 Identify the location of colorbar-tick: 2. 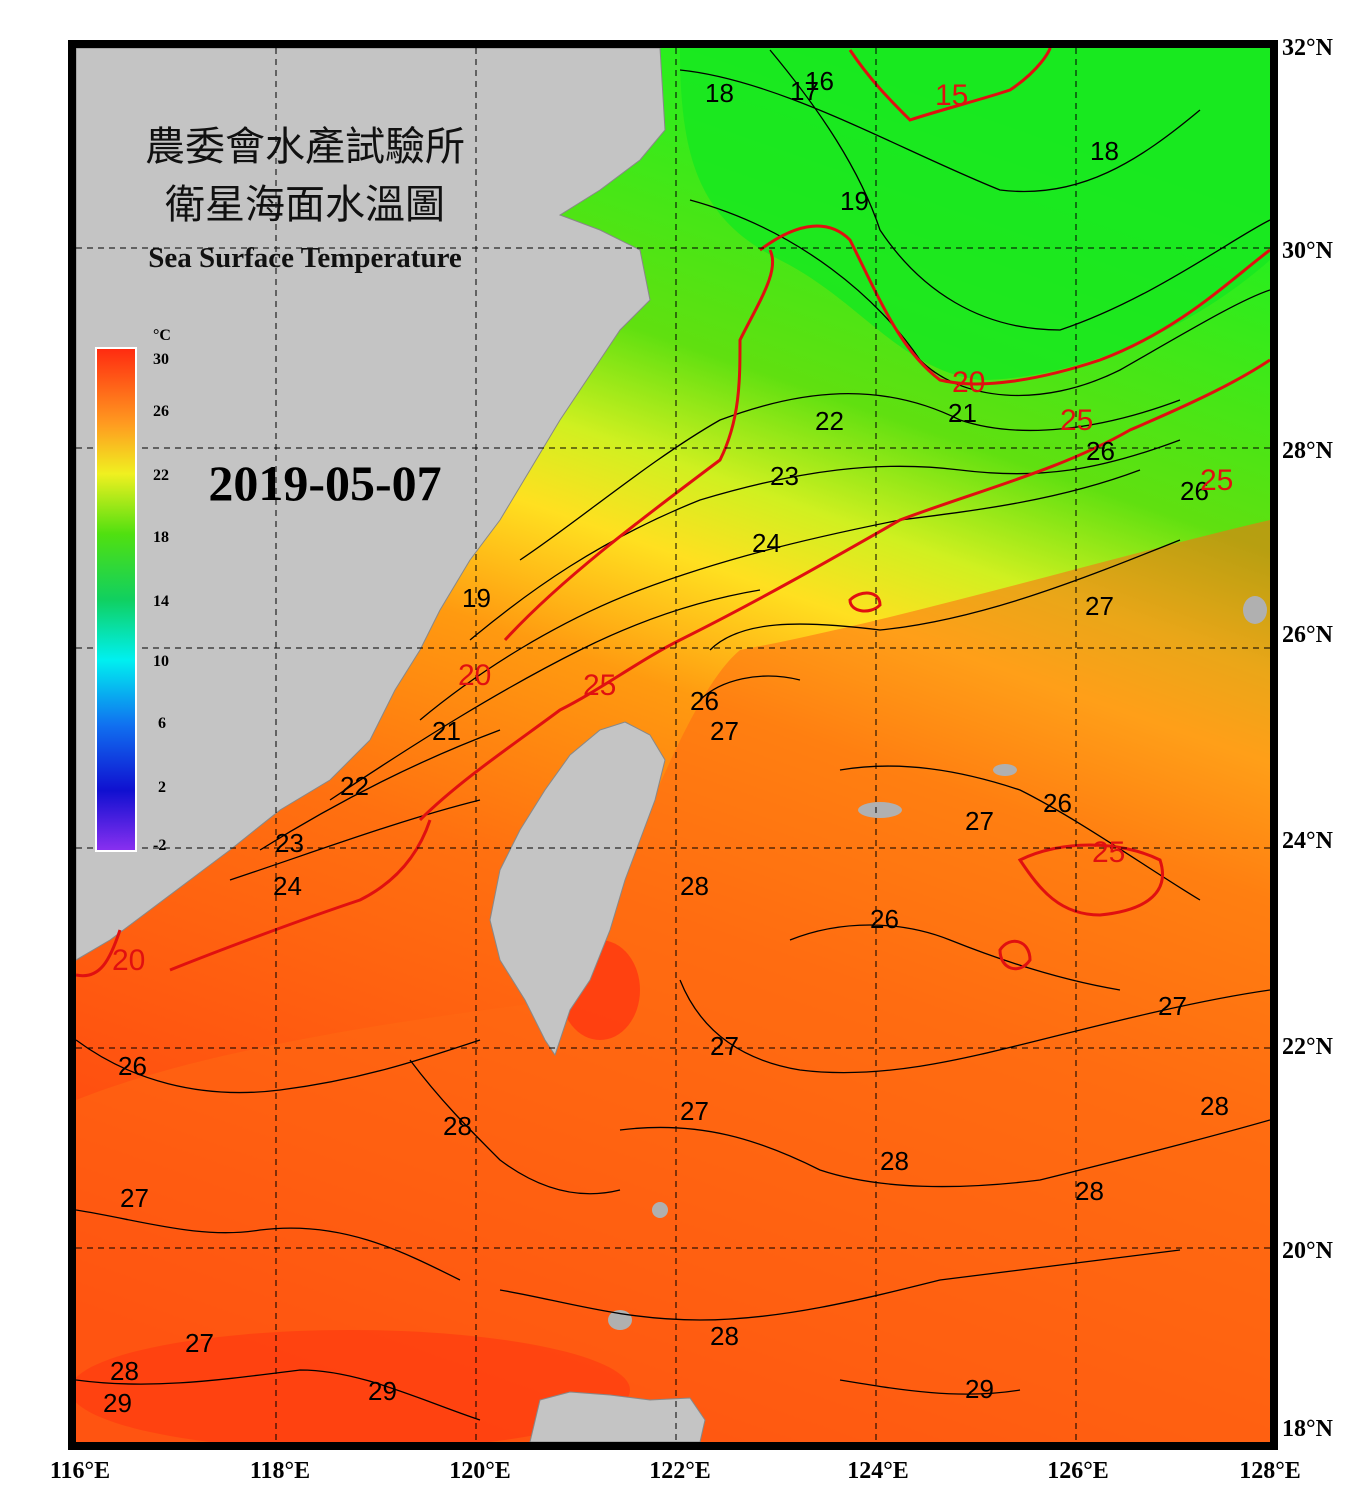
(162, 787).